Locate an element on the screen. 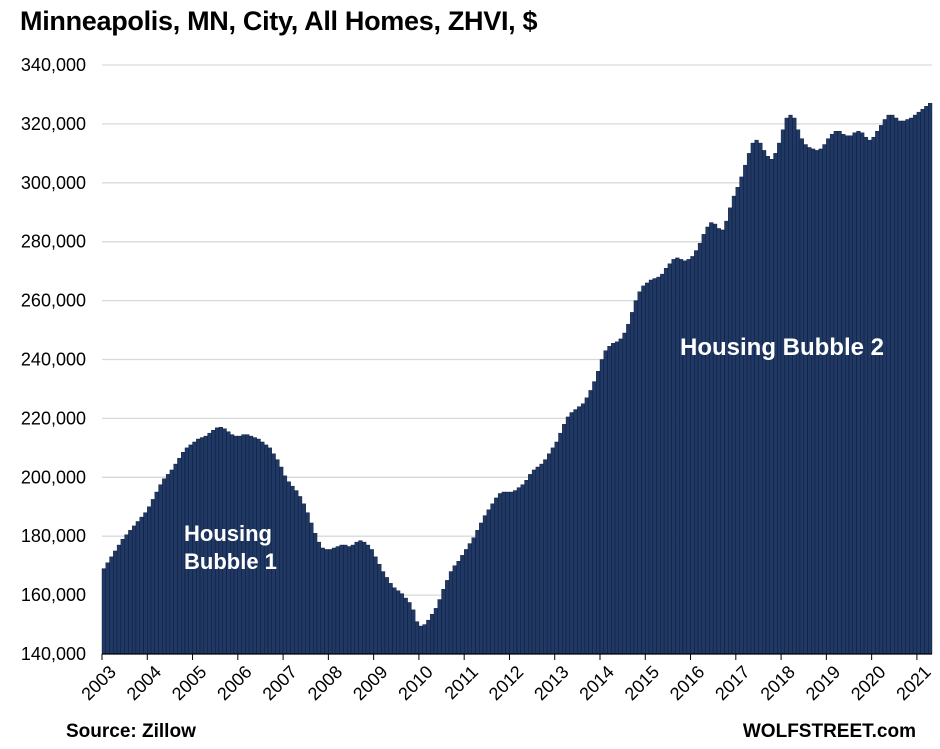 The height and width of the screenshot is (749, 940). x-tick-label: 2017 is located at coordinates (732, 683).